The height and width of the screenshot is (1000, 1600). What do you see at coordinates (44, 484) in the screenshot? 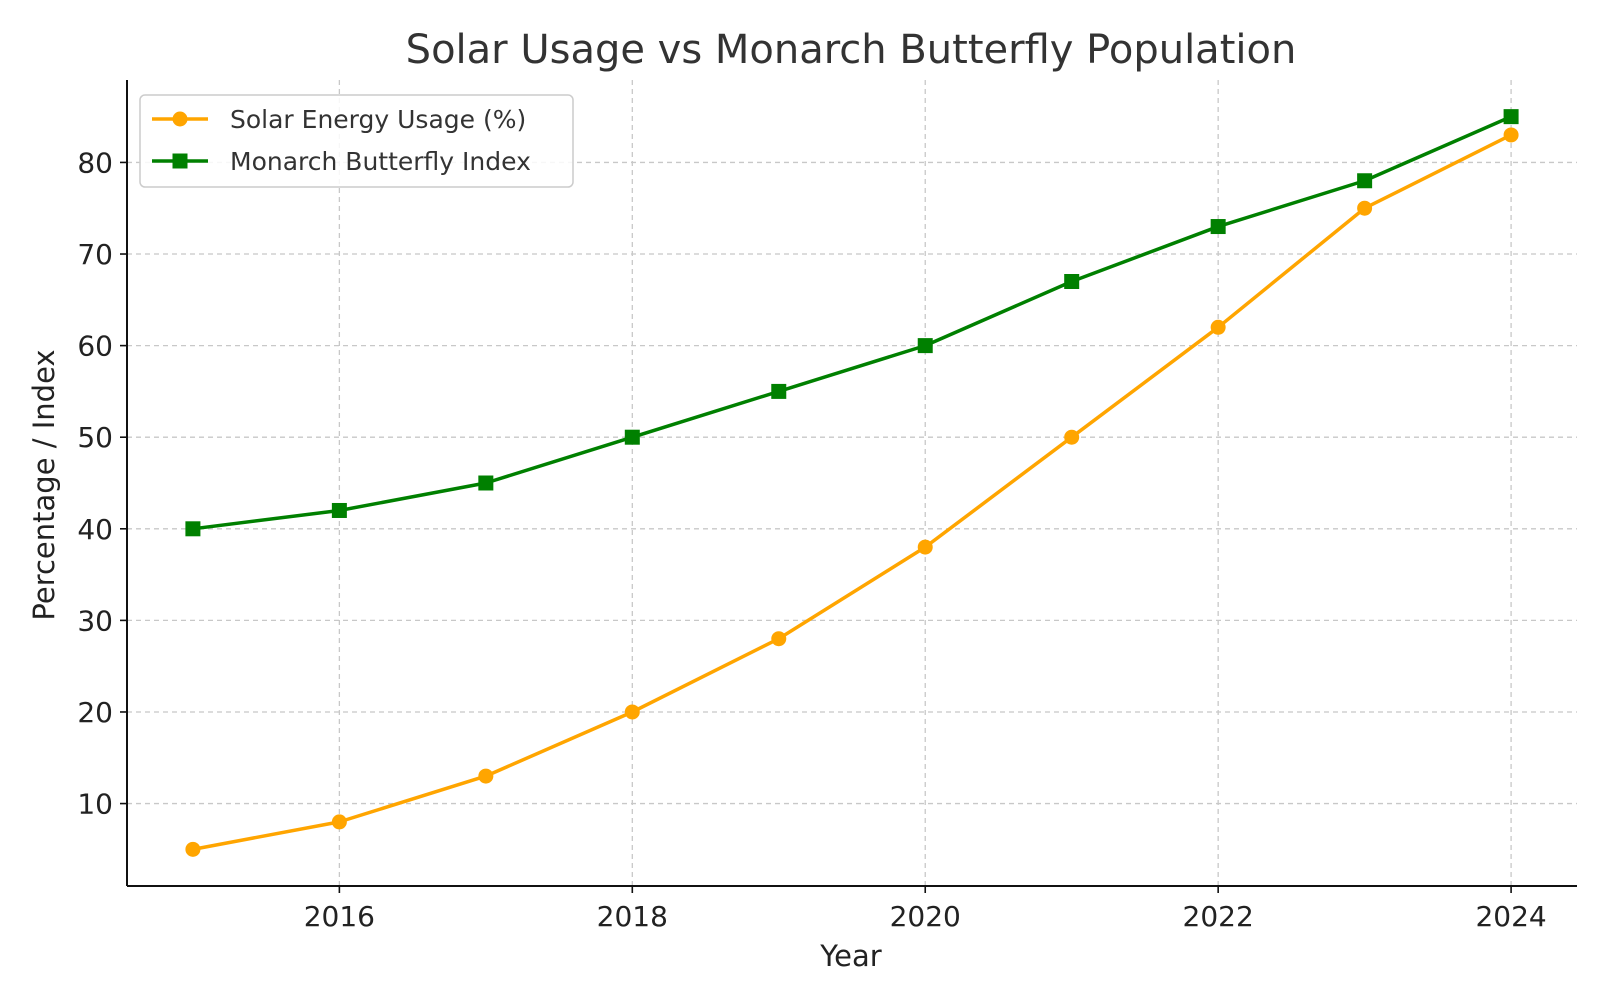
I see `y-axis-label: Percentage / Index` at bounding box center [44, 484].